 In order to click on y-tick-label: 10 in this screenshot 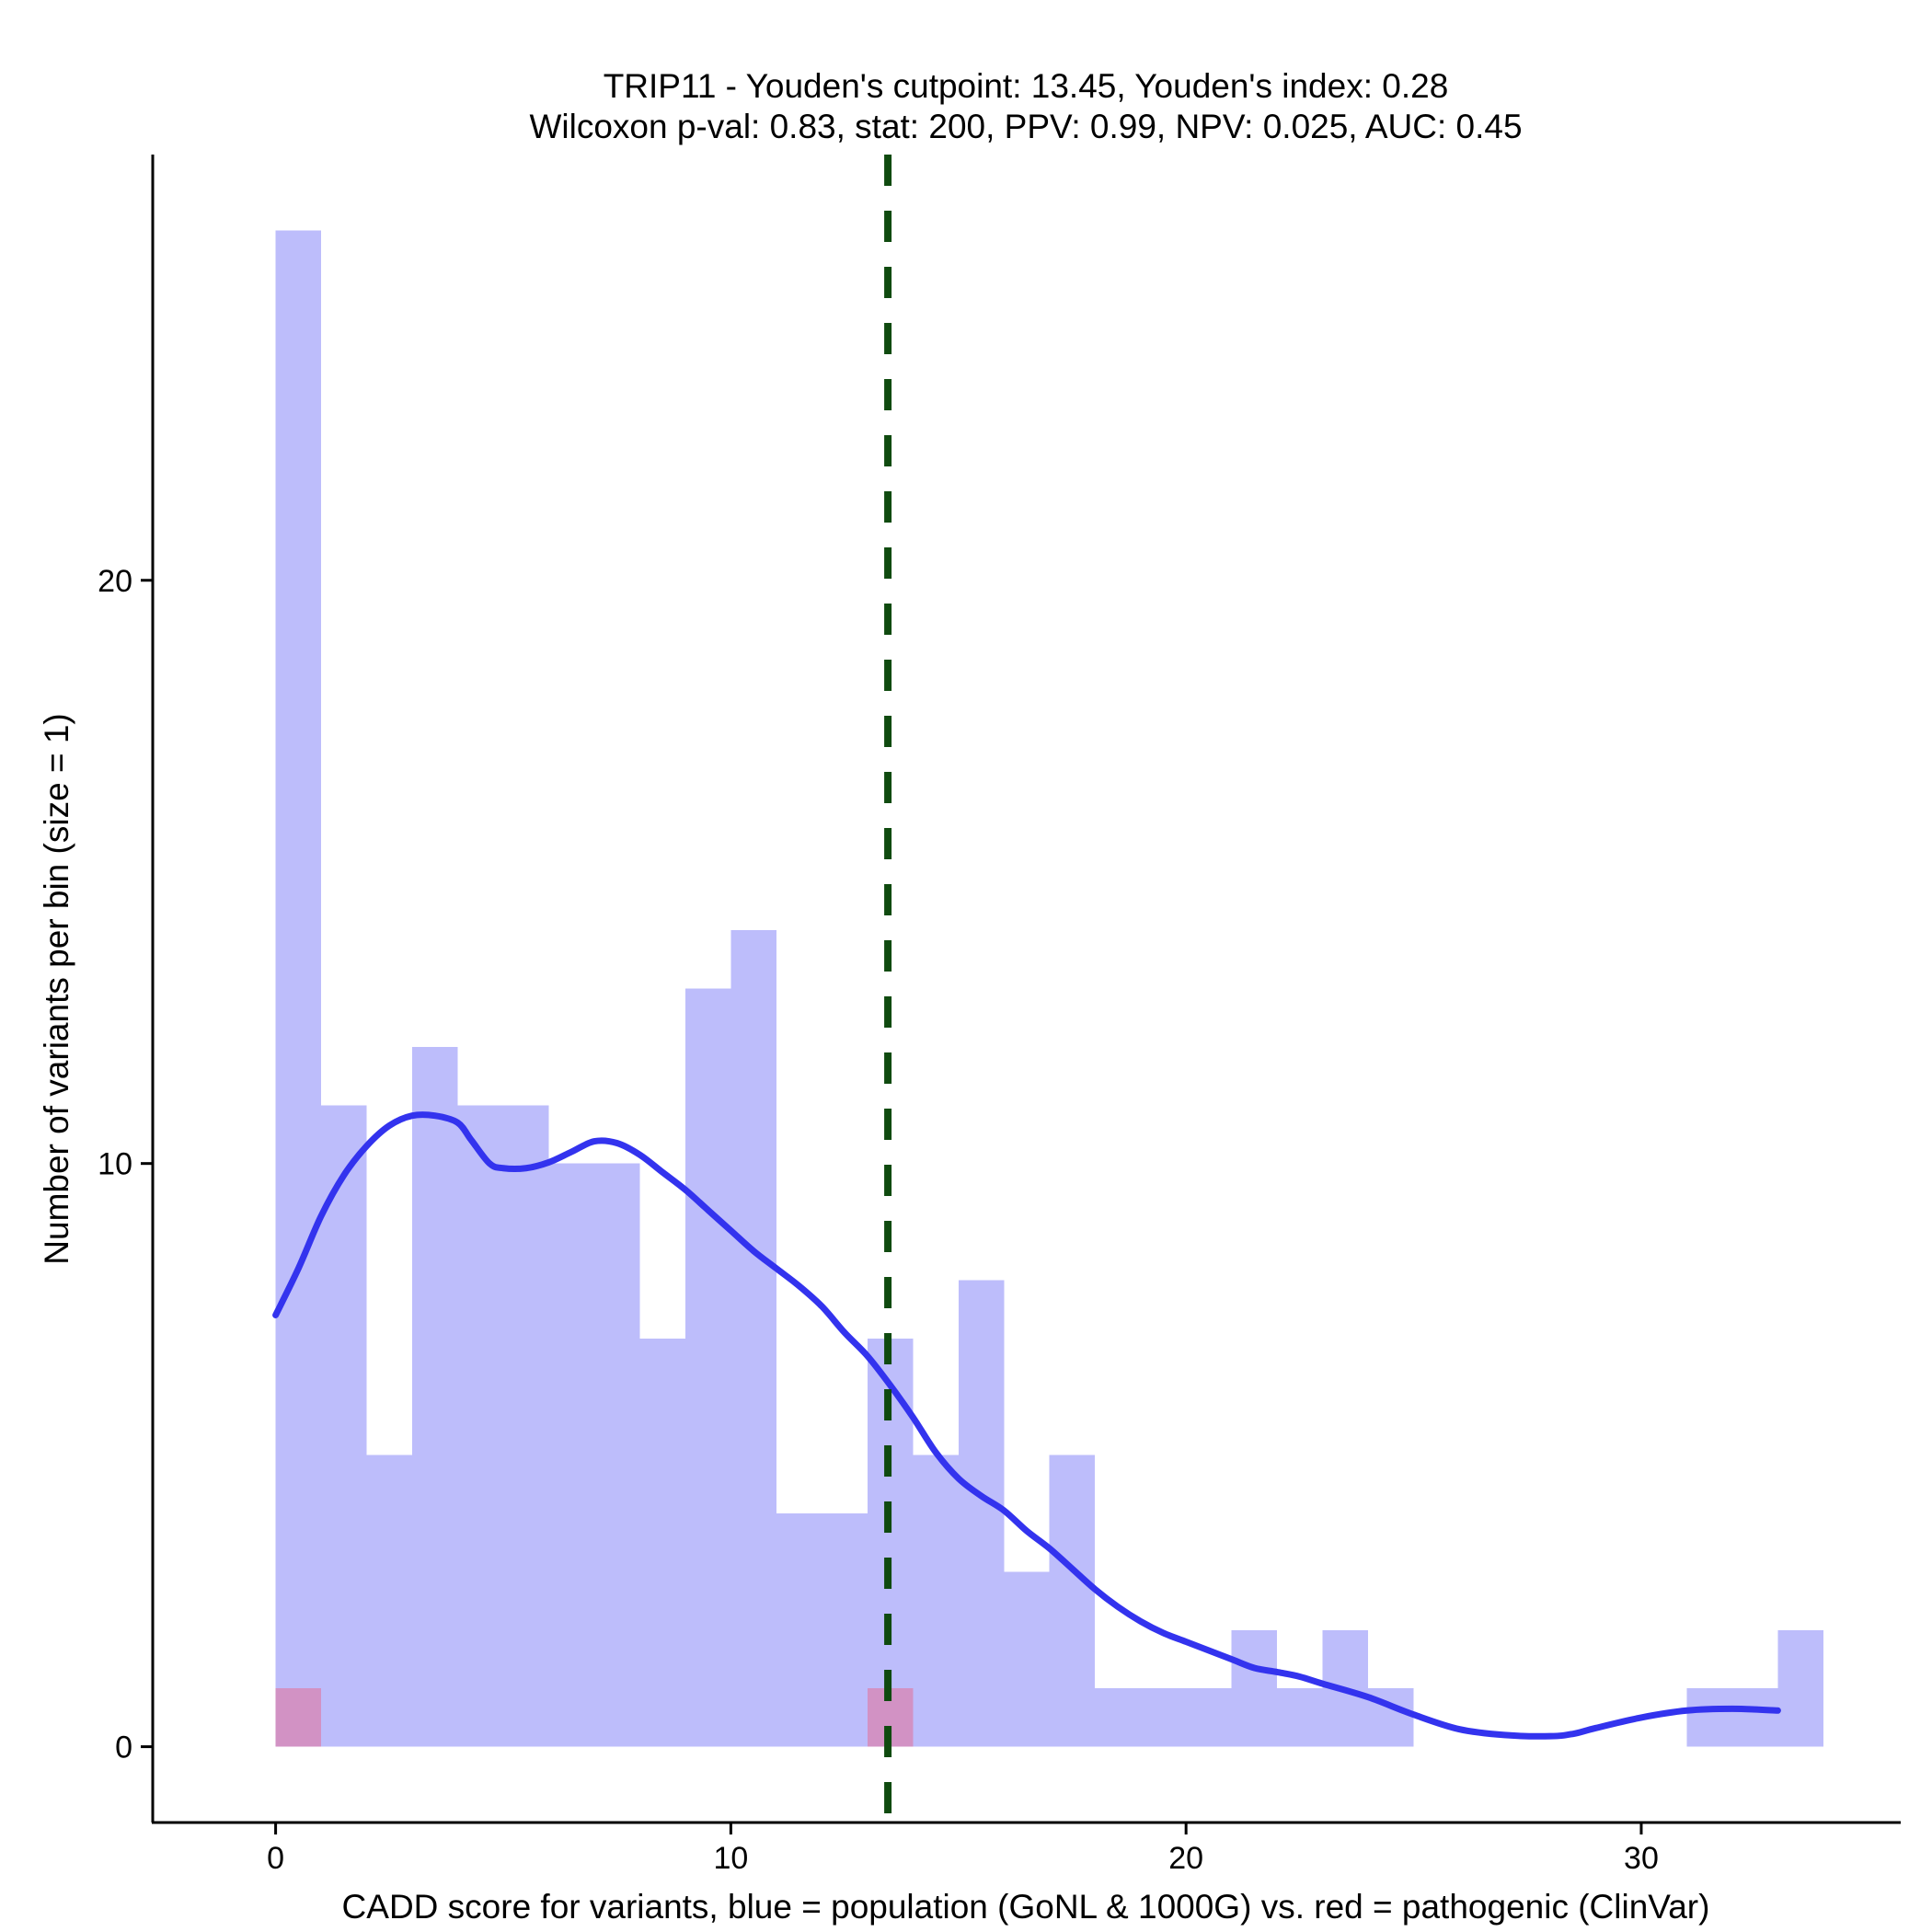, I will do `click(115, 1164)`.